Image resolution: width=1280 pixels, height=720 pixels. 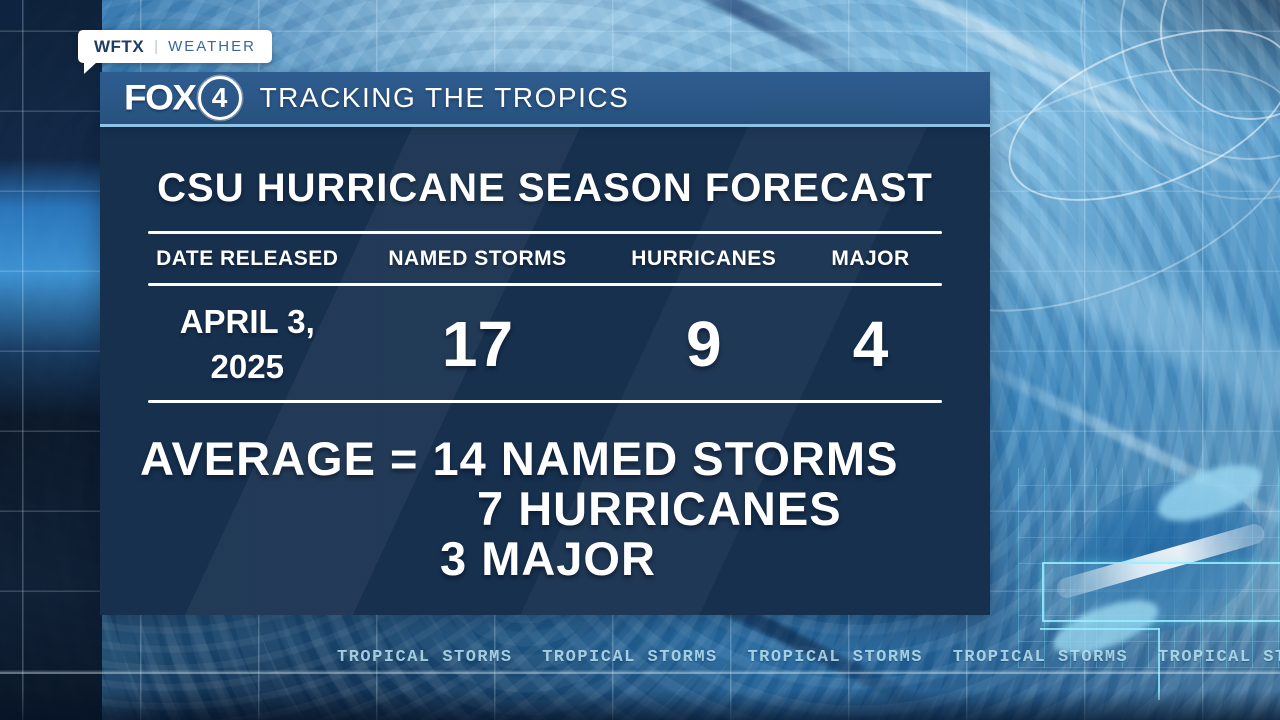 What do you see at coordinates (247, 344) in the screenshot?
I see `date-released-value: APRIL 3, 2025` at bounding box center [247, 344].